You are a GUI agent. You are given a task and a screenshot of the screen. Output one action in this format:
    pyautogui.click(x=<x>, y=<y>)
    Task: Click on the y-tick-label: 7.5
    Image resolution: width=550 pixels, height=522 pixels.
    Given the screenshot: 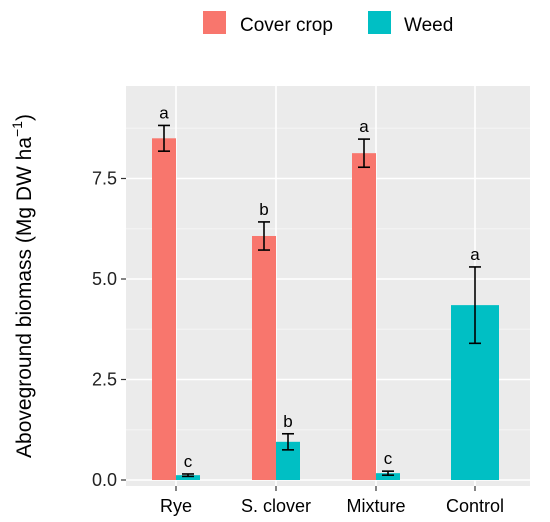 What is the action you would take?
    pyautogui.click(x=104, y=179)
    